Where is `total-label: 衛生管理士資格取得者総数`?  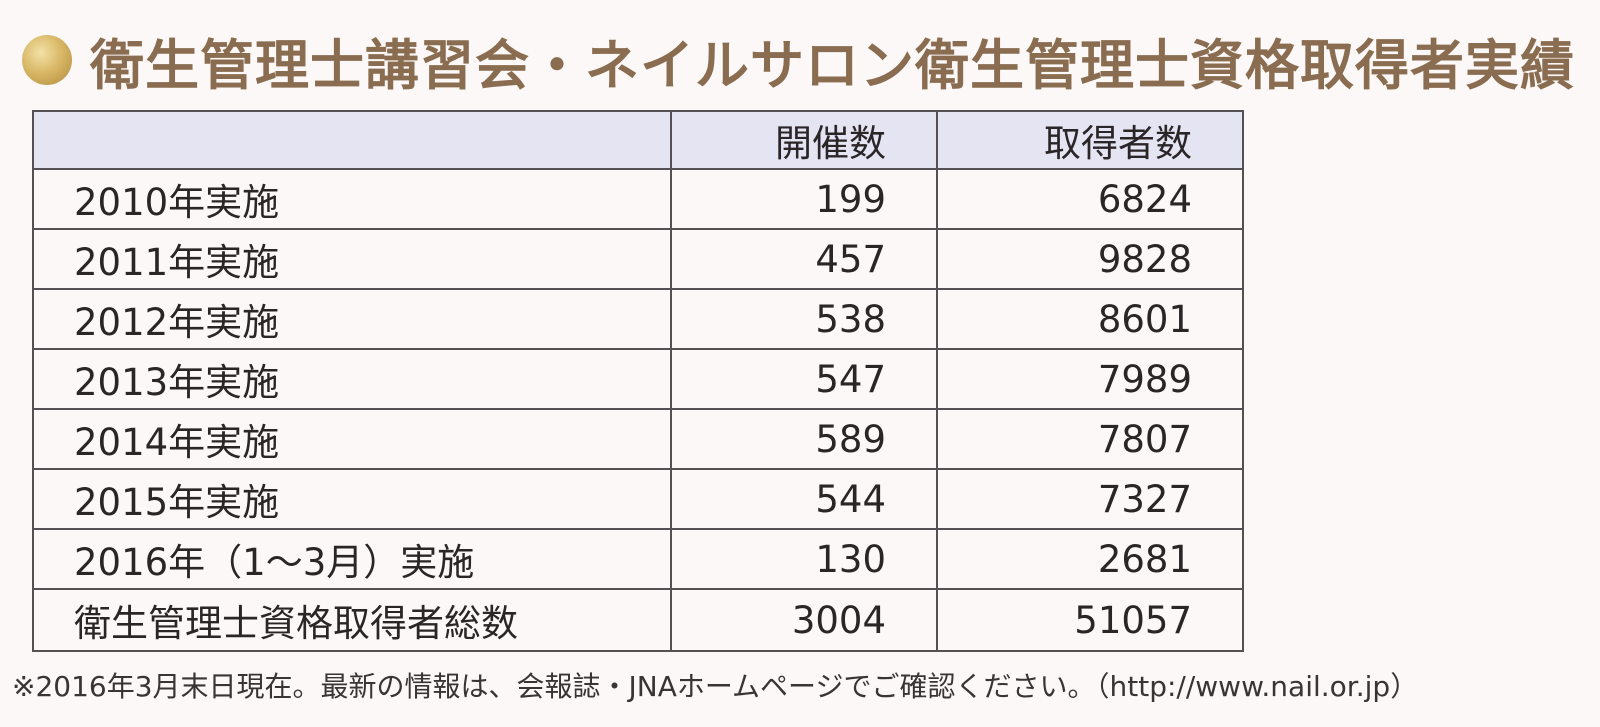 total-label: 衛生管理士資格取得者総数 is located at coordinates (352, 620).